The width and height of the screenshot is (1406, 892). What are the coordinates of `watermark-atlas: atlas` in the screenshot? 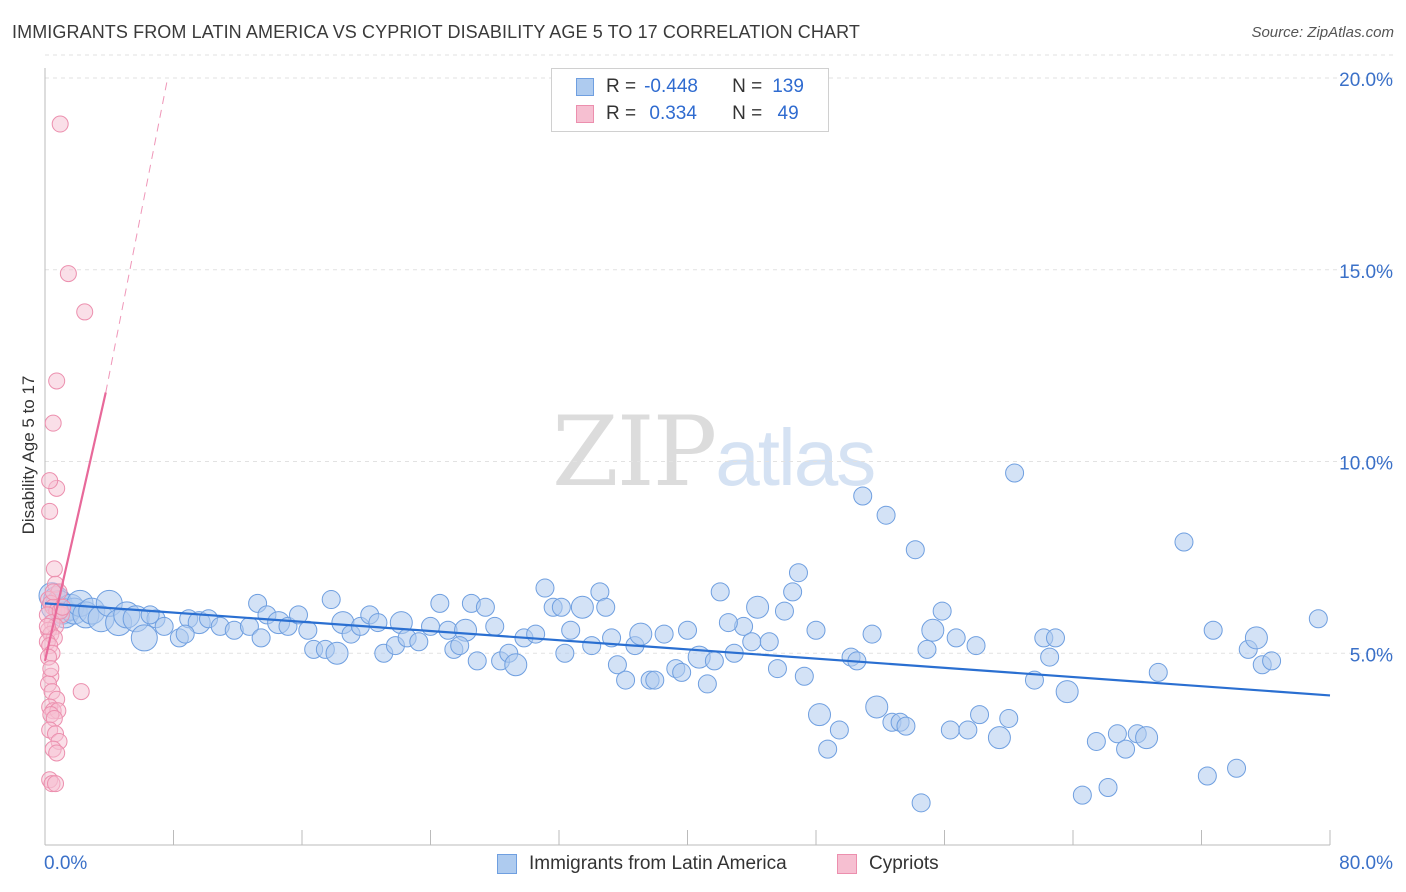 It's located at (795, 457).